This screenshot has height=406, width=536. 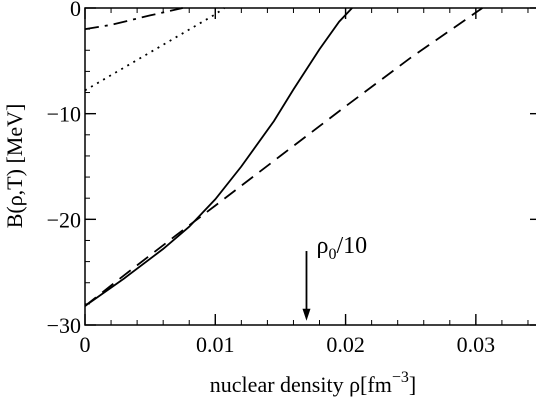 I want to click on series-dotted-line, so click(x=154, y=49).